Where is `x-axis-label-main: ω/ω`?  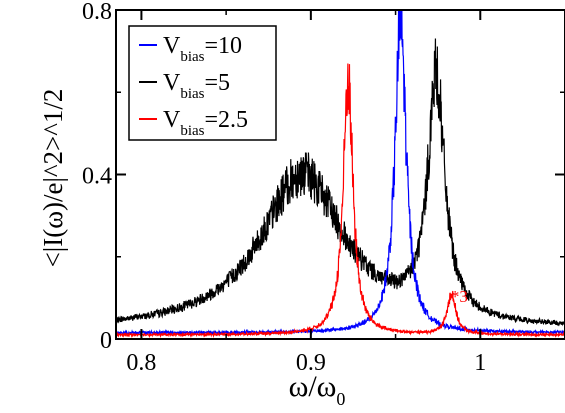 x-axis-label-main: ω/ω is located at coordinates (313, 386).